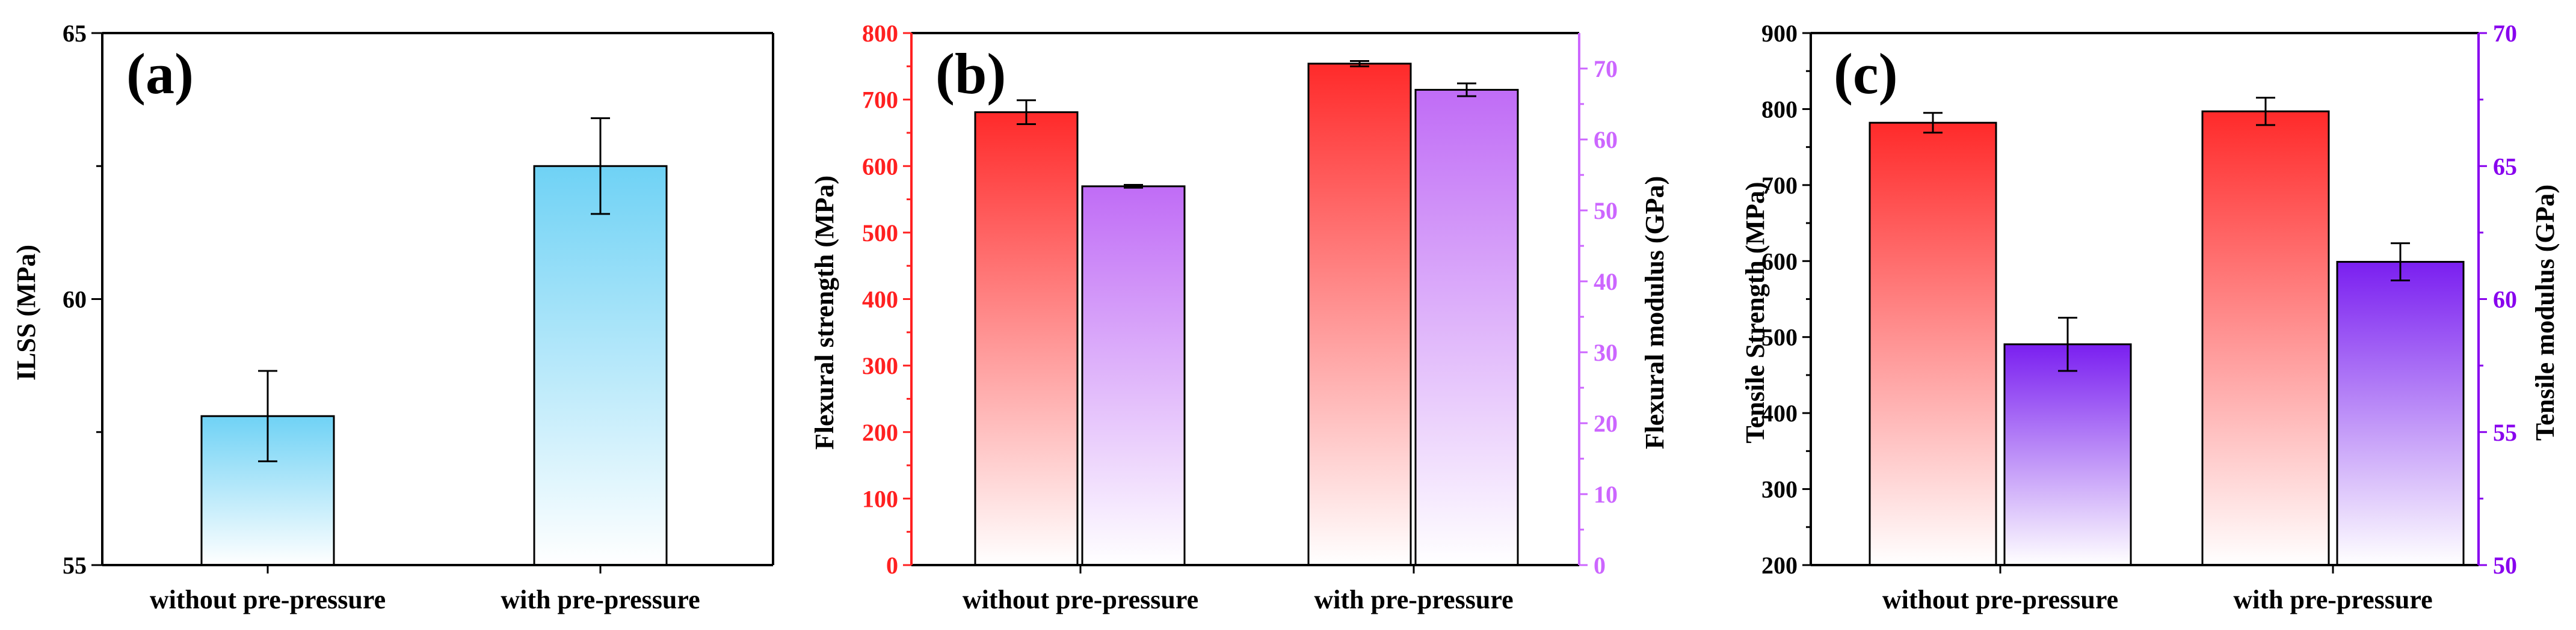 The height and width of the screenshot is (630, 2576). What do you see at coordinates (1606, 495) in the screenshot?
I see `panel-b-y-right-tick-label-2: 10` at bounding box center [1606, 495].